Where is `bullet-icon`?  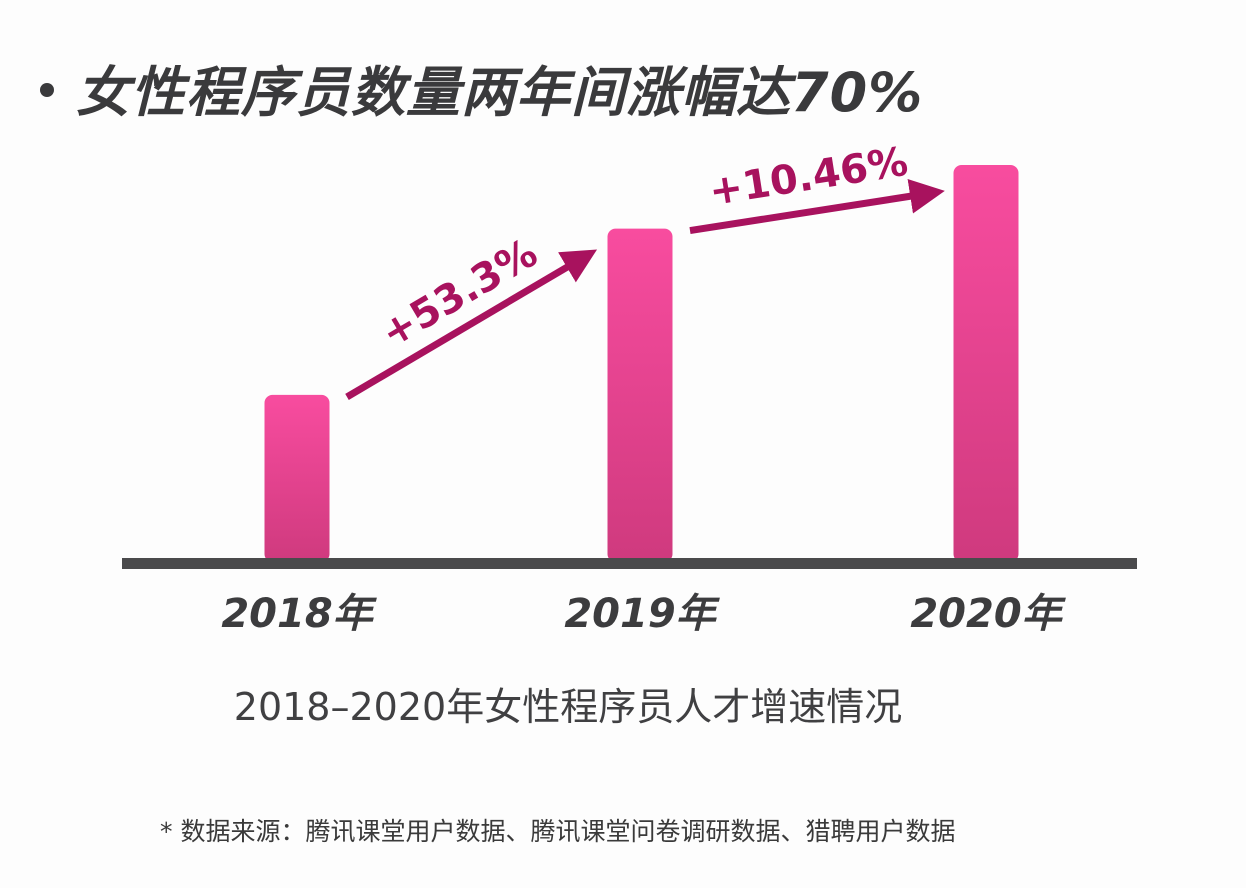
bullet-icon is located at coordinates (47, 90).